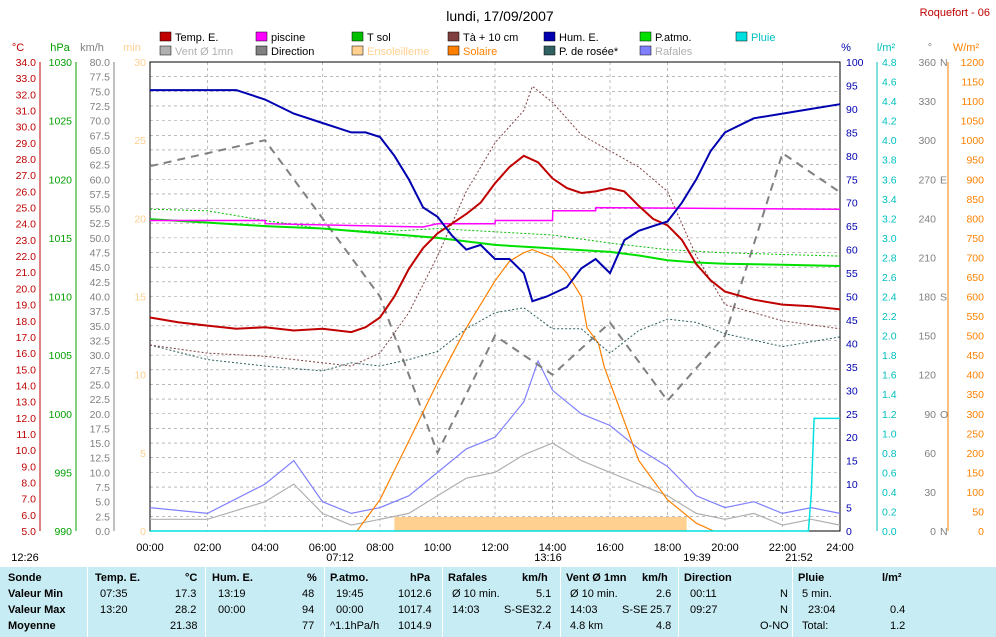  What do you see at coordinates (973, 122) in the screenshot?
I see `wm2-tick: 1050` at bounding box center [973, 122].